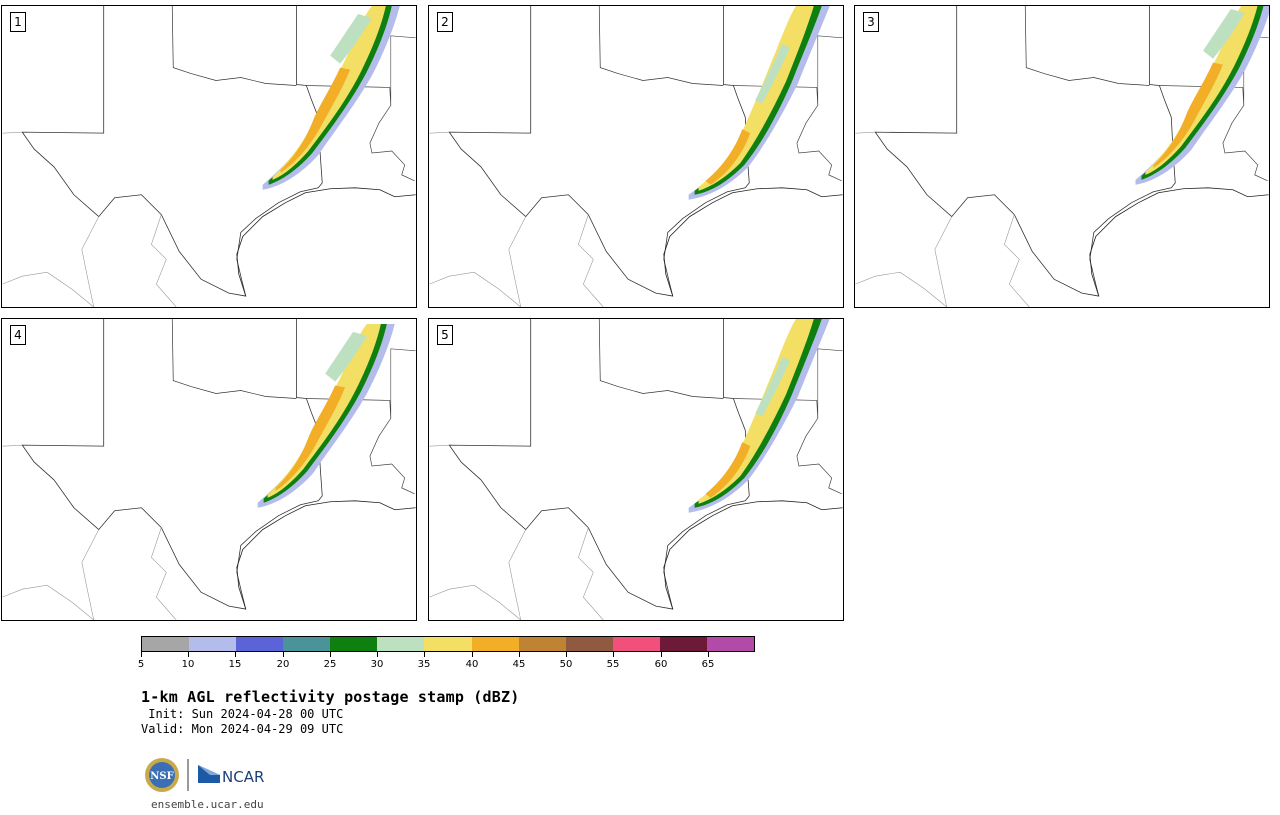  I want to click on colorbar-tick-label: 50, so click(566, 664).